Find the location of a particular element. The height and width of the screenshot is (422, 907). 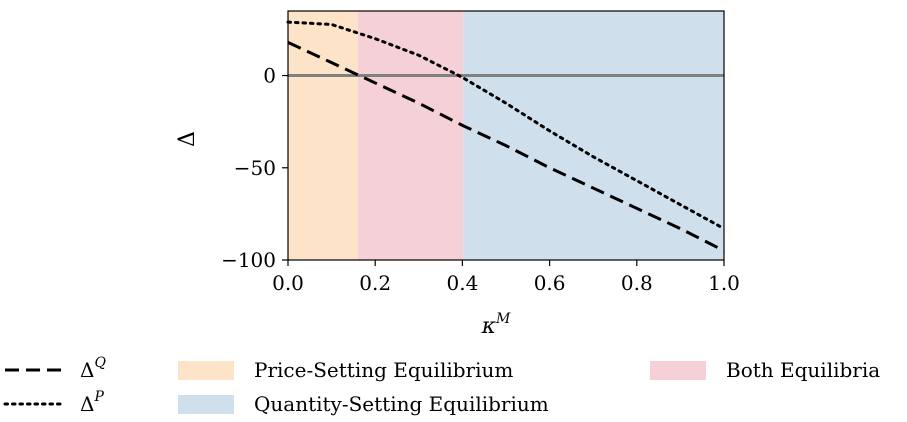

x-axis-label-main: κ is located at coordinates (489, 326).